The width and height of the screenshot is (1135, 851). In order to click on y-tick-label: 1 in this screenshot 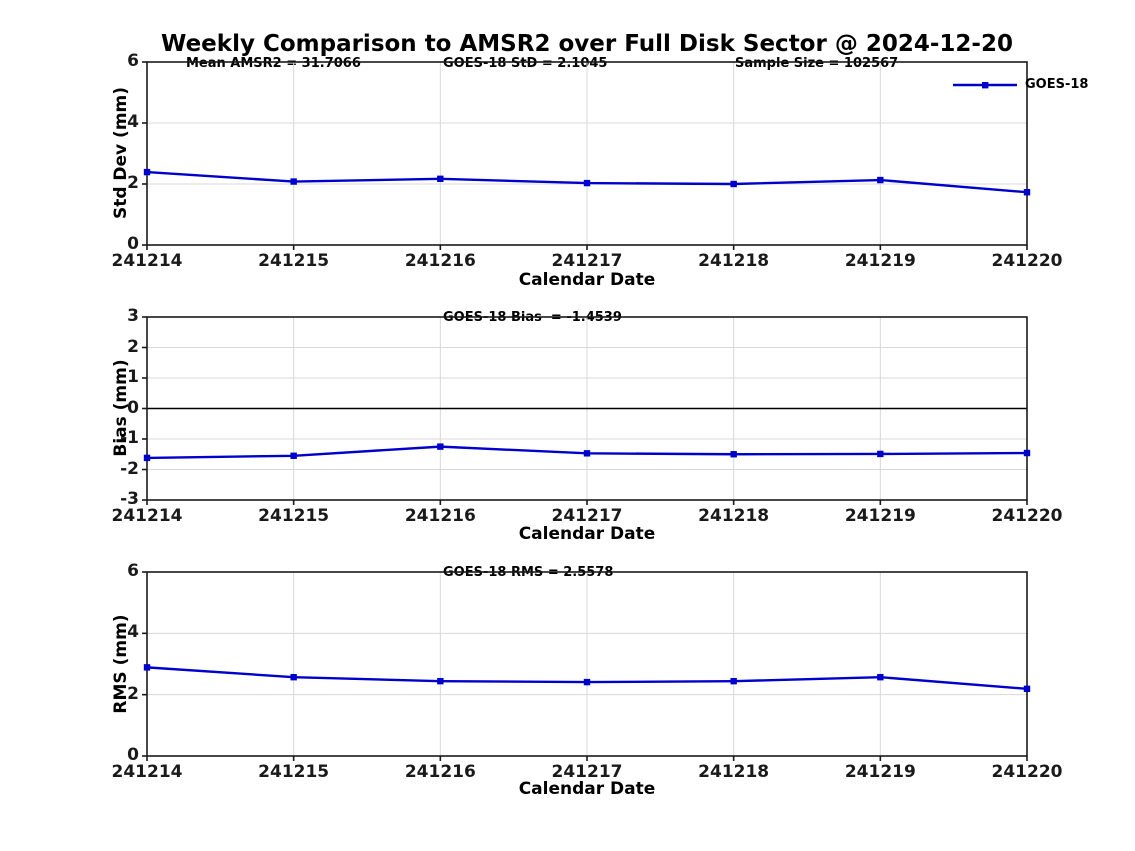, I will do `click(133, 377)`.